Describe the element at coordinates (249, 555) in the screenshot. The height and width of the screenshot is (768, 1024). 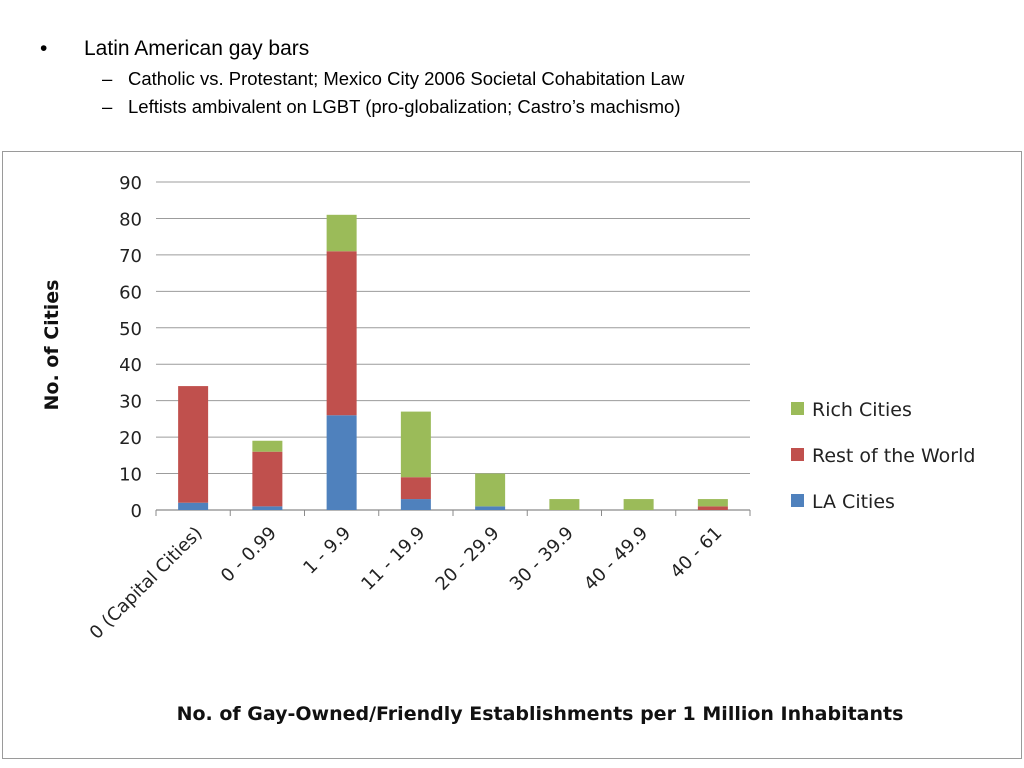
I see `x-tick-label: 0 - 0.99` at that location.